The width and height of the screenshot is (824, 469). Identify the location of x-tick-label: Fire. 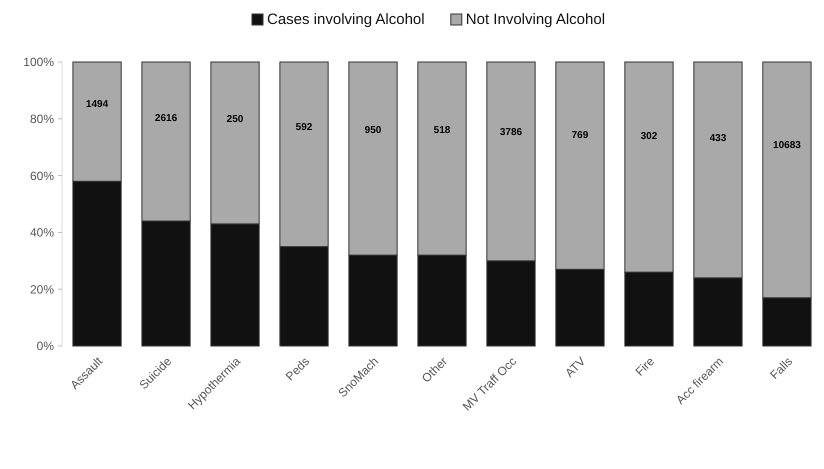
(645, 366).